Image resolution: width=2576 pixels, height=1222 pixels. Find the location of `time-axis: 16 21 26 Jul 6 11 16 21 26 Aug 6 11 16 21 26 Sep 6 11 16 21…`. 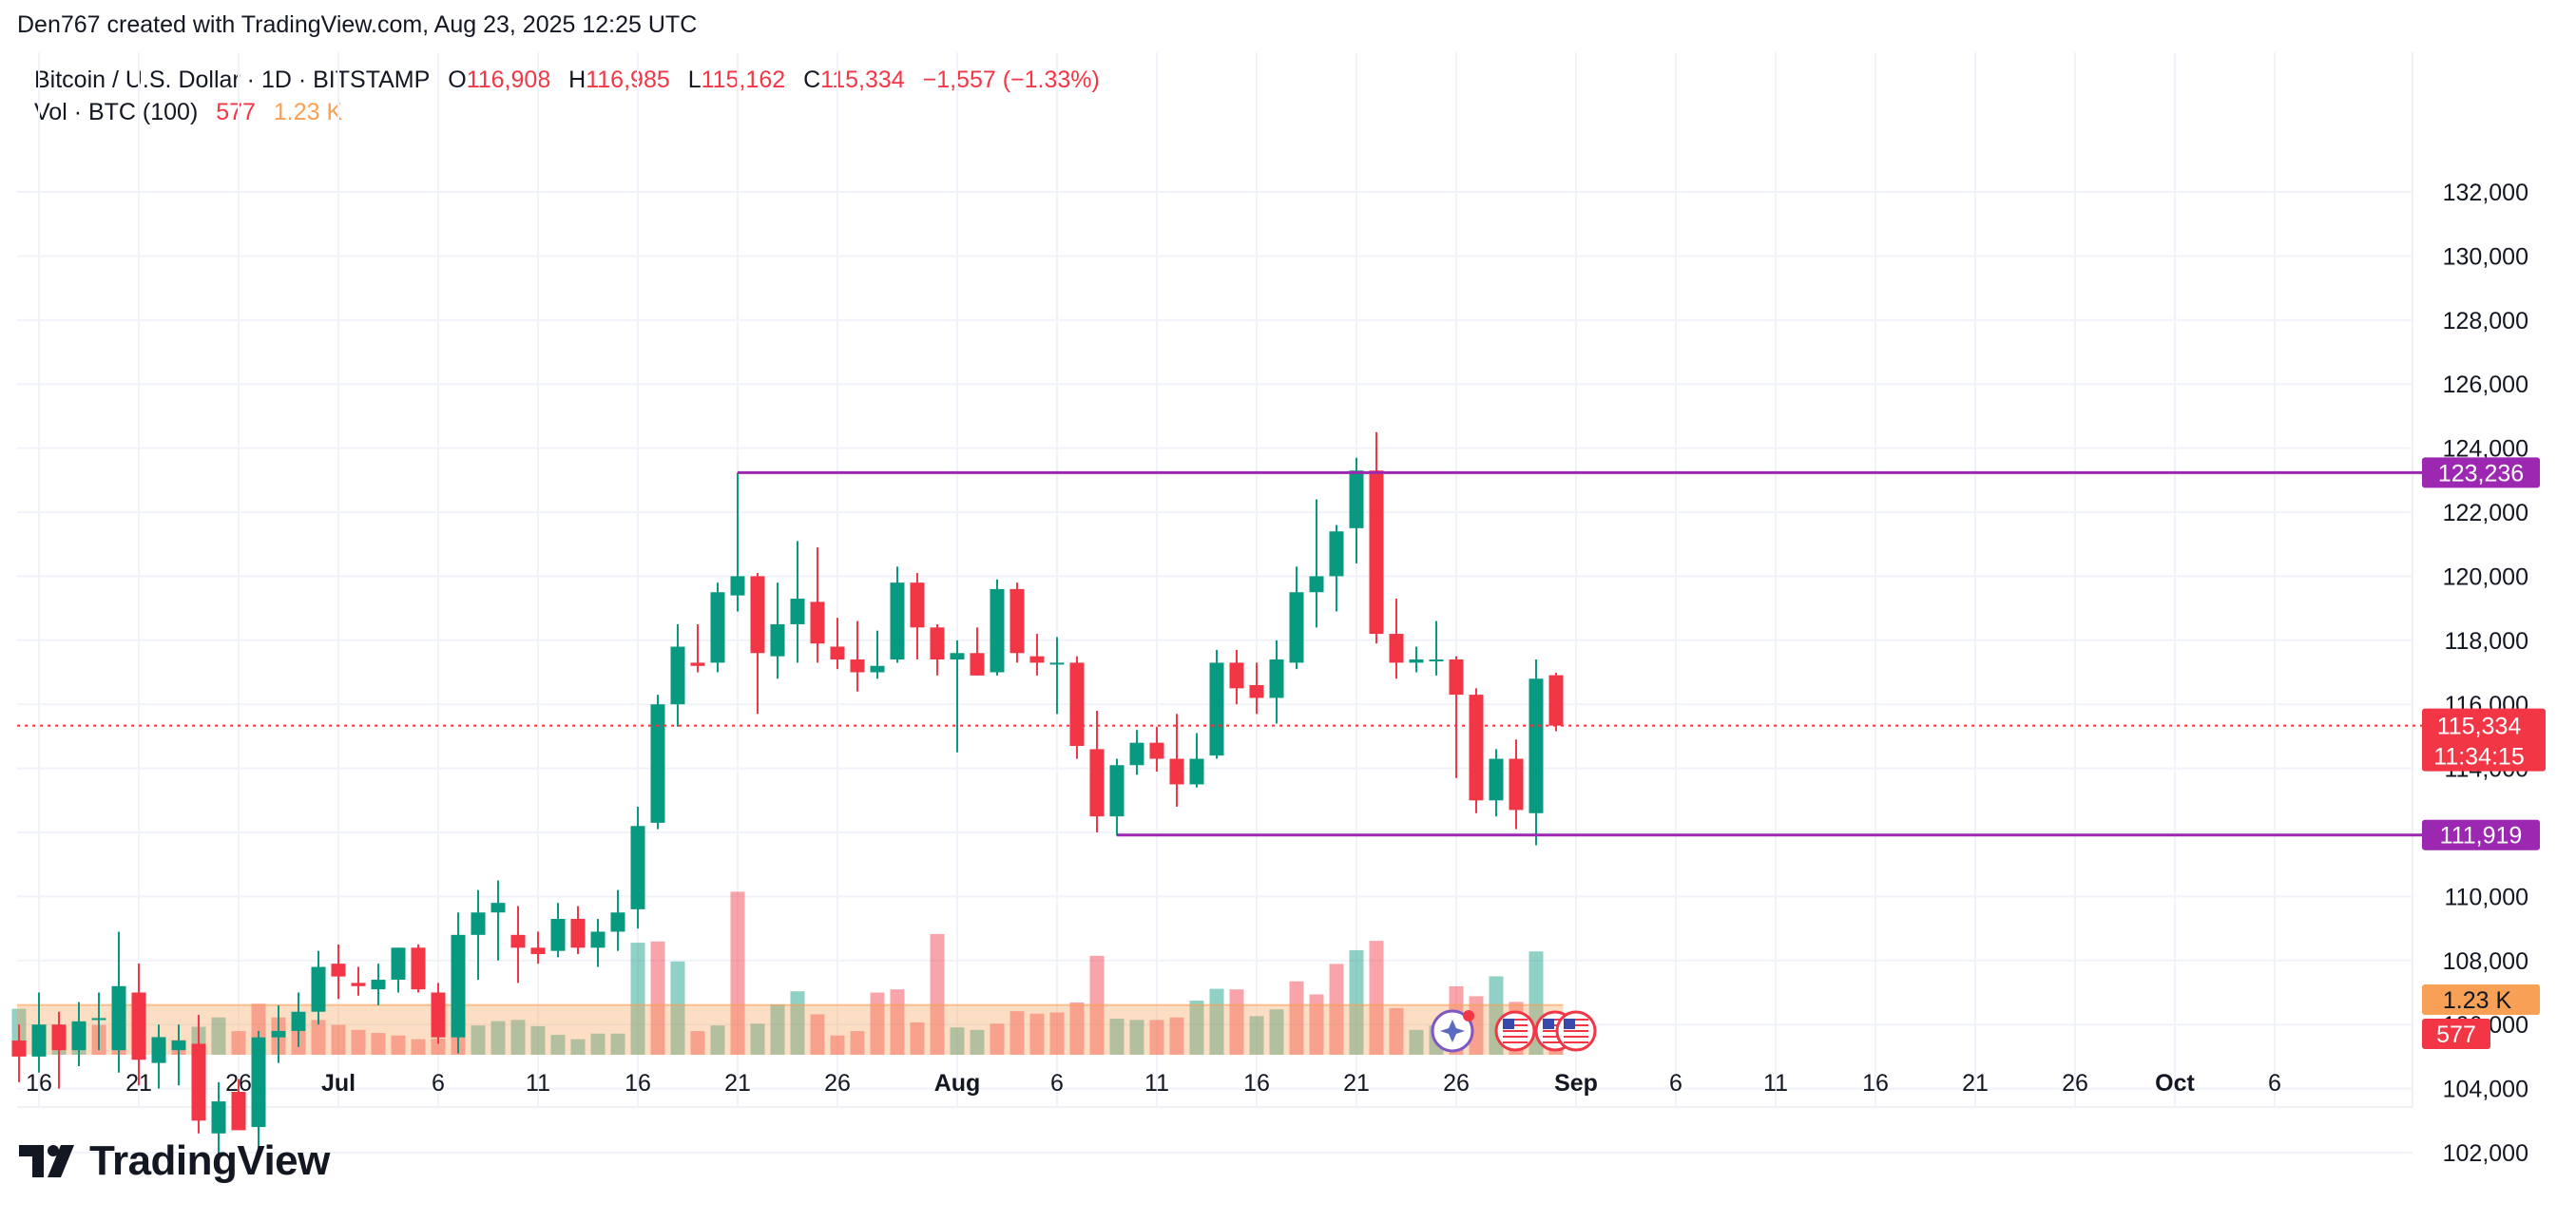

time-axis: 16 21 26 Jul 6 11 16 21 26 Aug 6 11 16 21 26 Sep 6 11 16 21… is located at coordinates (1153, 1083).